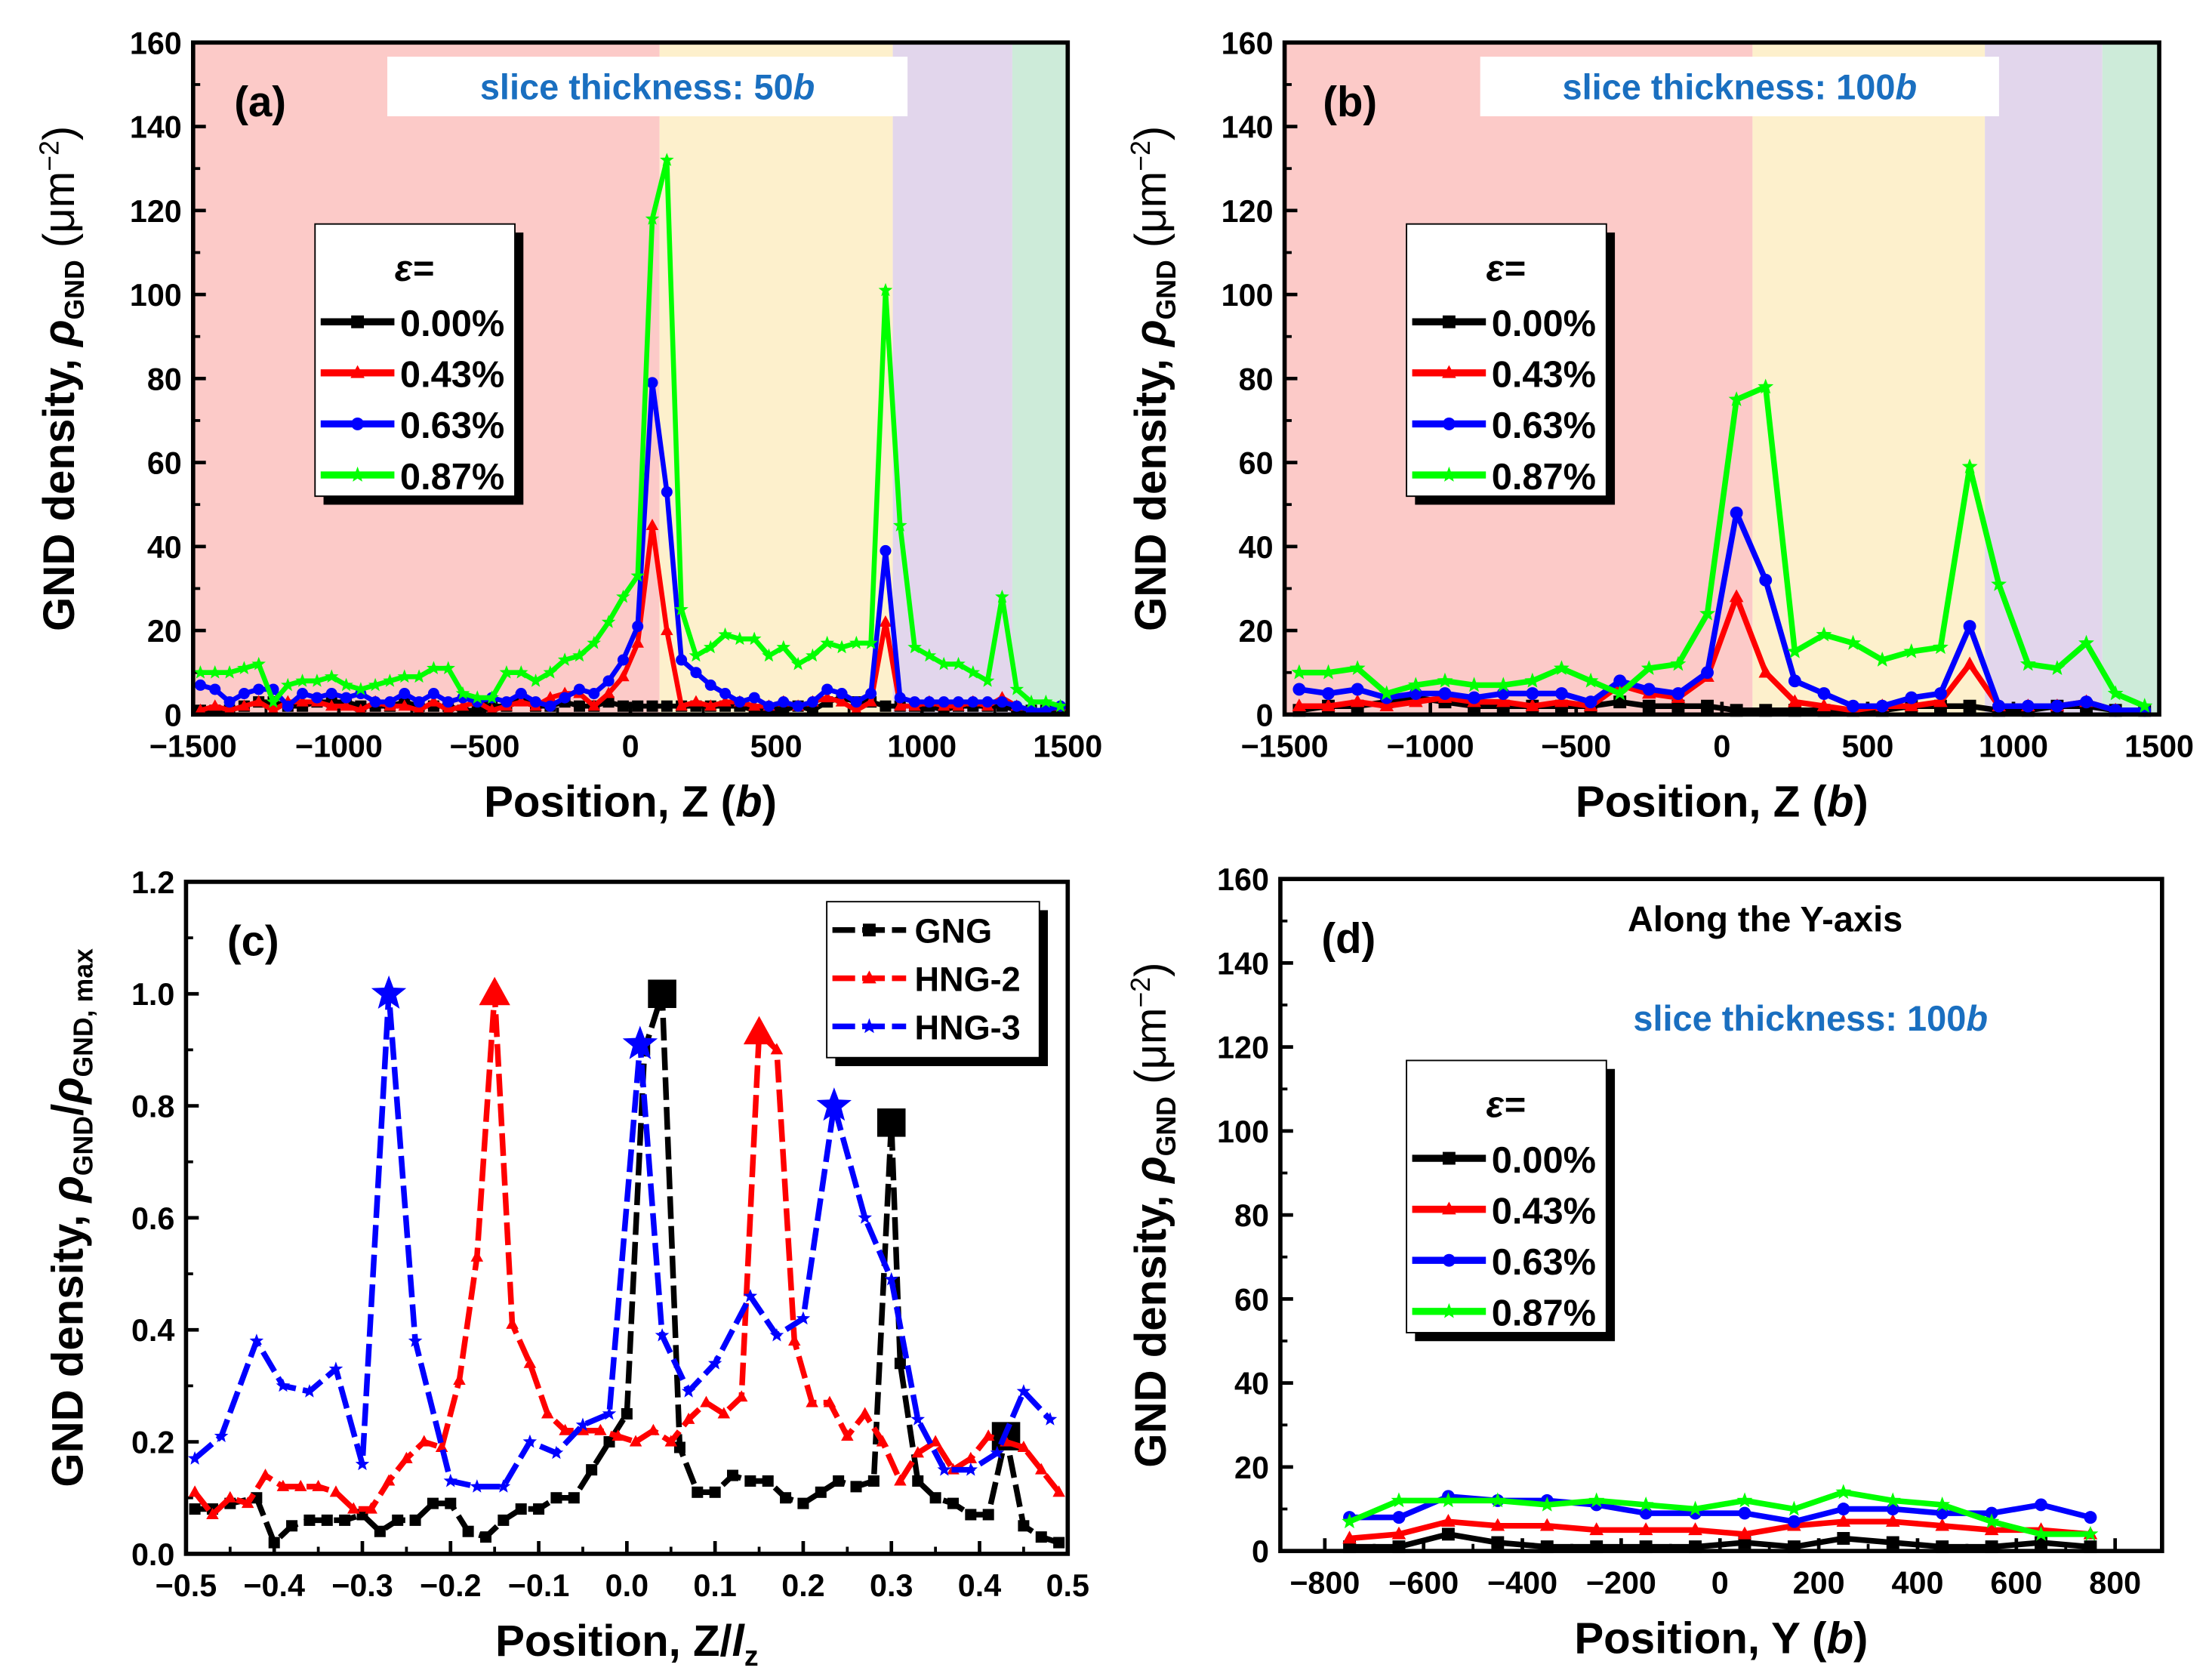 Image resolution: width=2212 pixels, height=1680 pixels. I want to click on text-part: ρ, so click(1150, 334).